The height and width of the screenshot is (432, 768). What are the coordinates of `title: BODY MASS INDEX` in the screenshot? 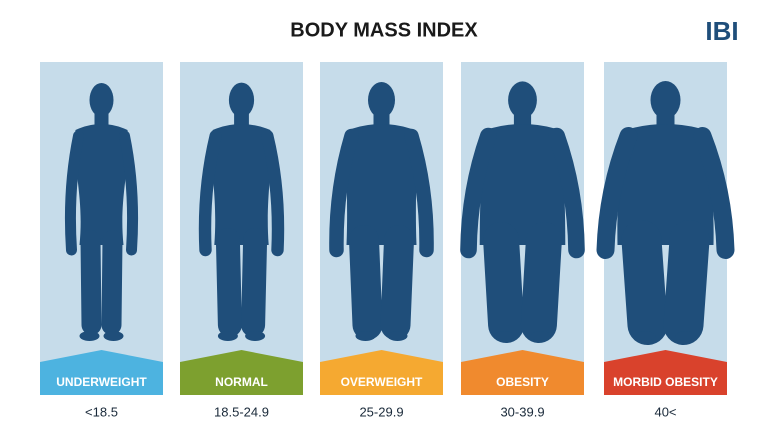 It's located at (384, 30).